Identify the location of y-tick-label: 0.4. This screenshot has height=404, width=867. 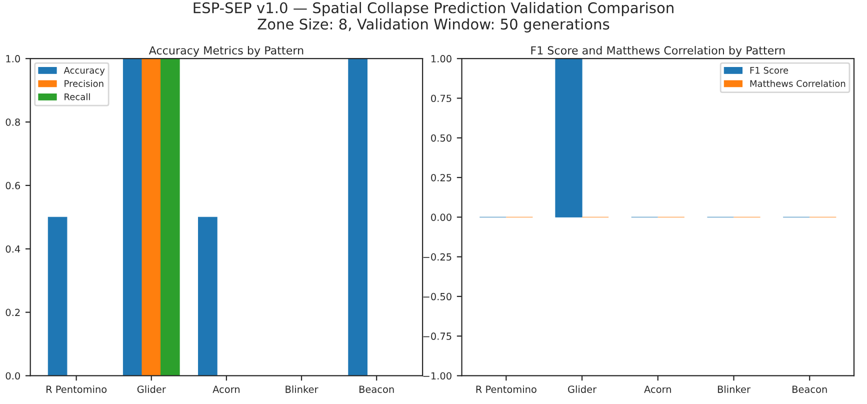
(13, 249).